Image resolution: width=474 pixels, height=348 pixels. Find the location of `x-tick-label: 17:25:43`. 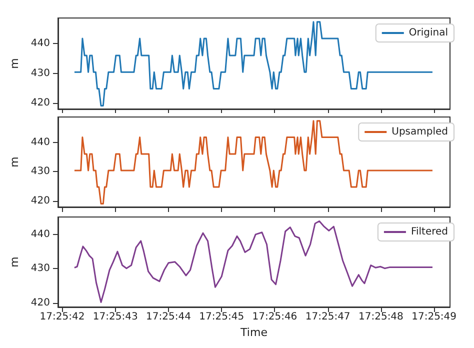

x-tick-label: 17:25:43 is located at coordinates (115, 317).